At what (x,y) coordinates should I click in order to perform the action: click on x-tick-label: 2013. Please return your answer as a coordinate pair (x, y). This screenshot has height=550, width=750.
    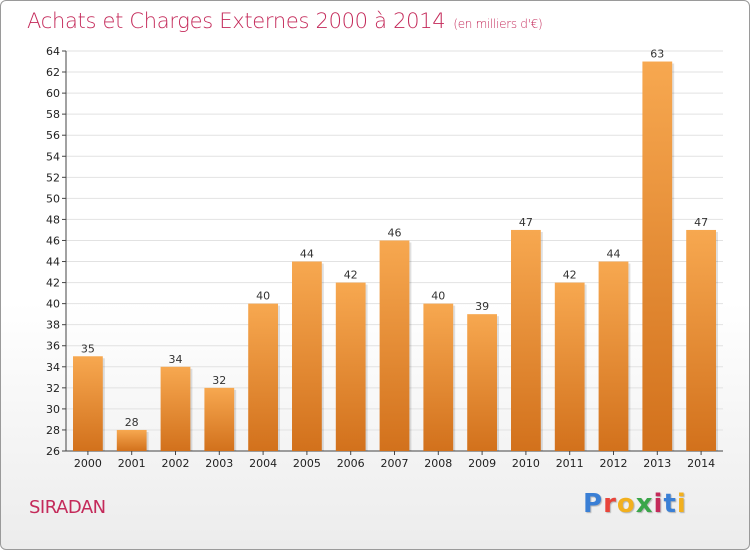
    Looking at the image, I should click on (657, 463).